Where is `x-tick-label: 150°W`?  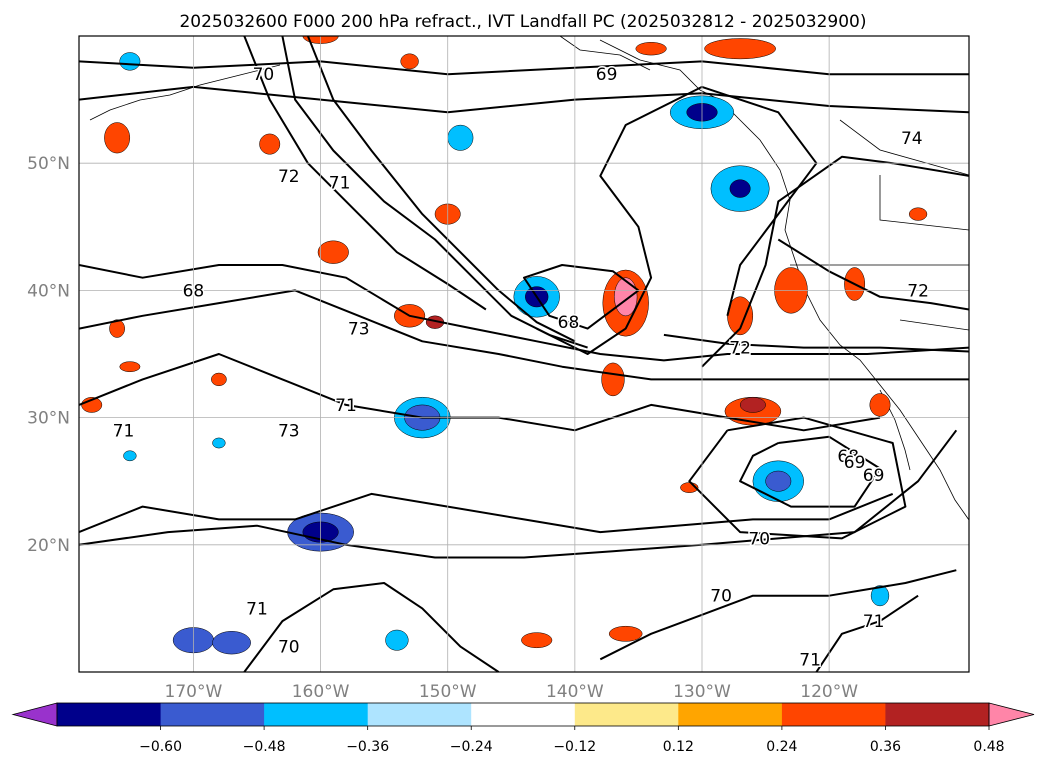
x-tick-label: 150°W is located at coordinates (448, 692).